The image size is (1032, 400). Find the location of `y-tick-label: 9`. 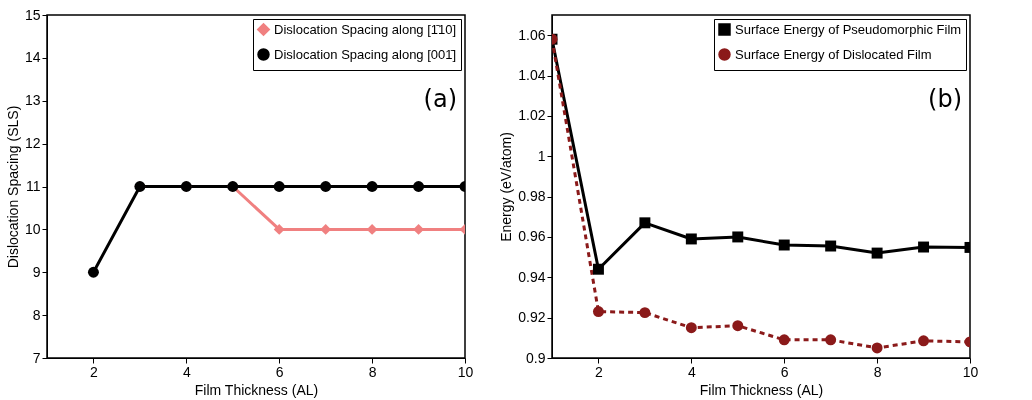

y-tick-label: 9 is located at coordinates (36, 271).